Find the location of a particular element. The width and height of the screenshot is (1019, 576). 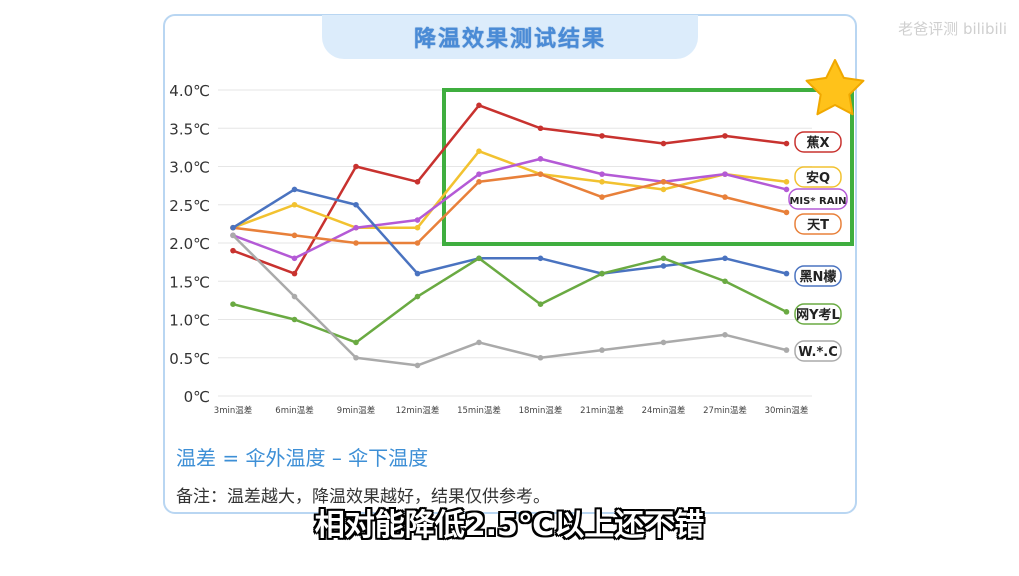

y-tick-label: 0.5℃ is located at coordinates (189, 359).